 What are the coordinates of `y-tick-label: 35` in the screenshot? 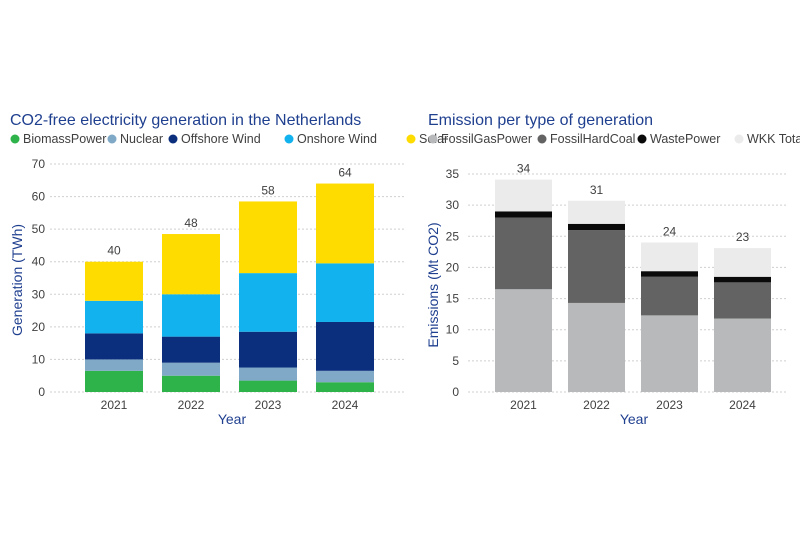 It's located at (453, 174).